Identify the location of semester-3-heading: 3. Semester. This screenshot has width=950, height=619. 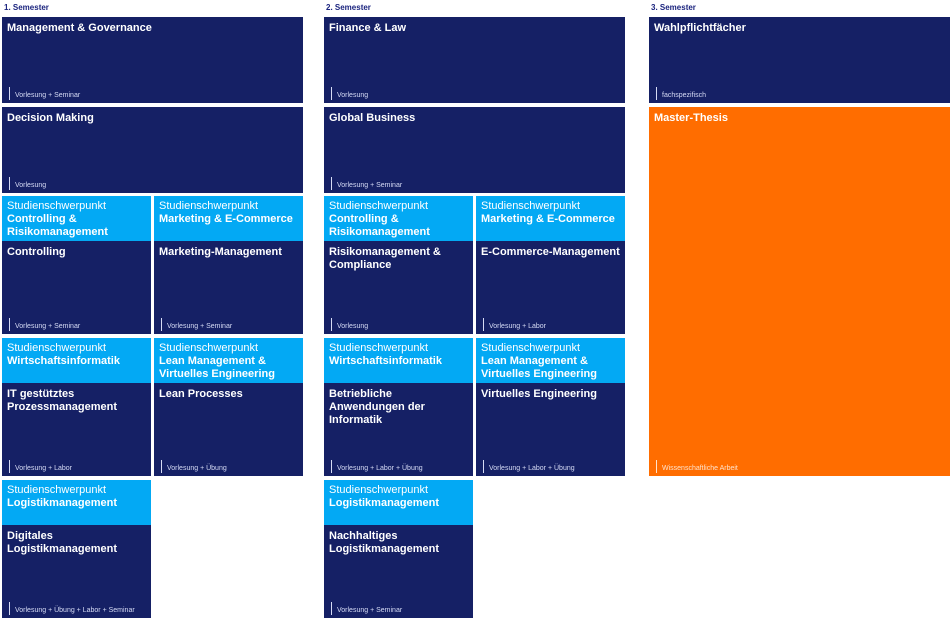
(673, 7).